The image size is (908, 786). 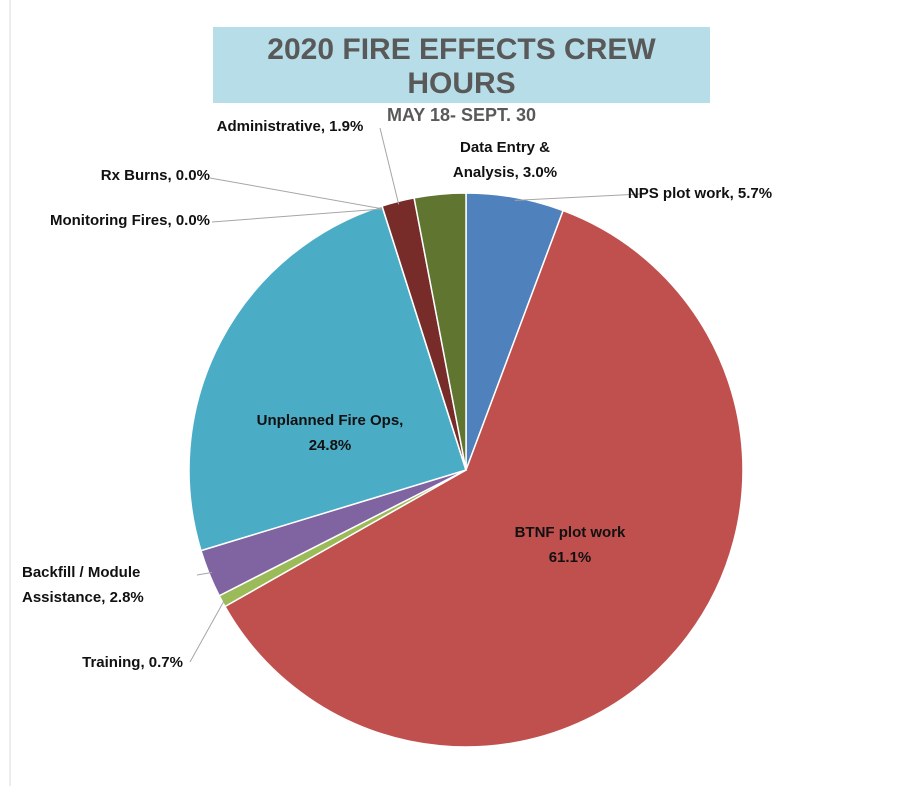 What do you see at coordinates (81, 585) in the screenshot?
I see `slice-name: Backfill / Module Assistance,` at bounding box center [81, 585].